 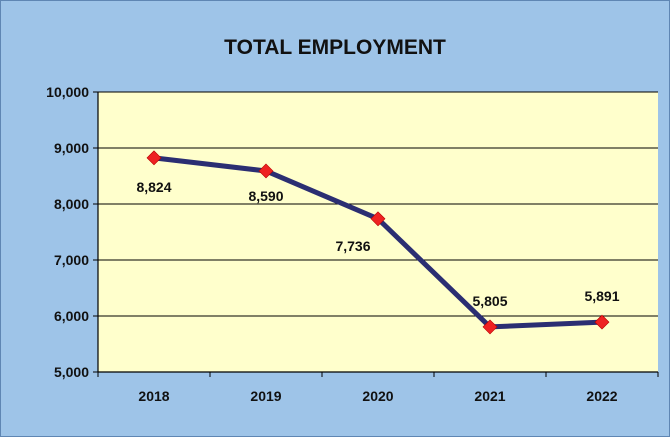 I want to click on x-axis-ticks: 2018 2019 2020 2021 2022, so click(x=378, y=388).